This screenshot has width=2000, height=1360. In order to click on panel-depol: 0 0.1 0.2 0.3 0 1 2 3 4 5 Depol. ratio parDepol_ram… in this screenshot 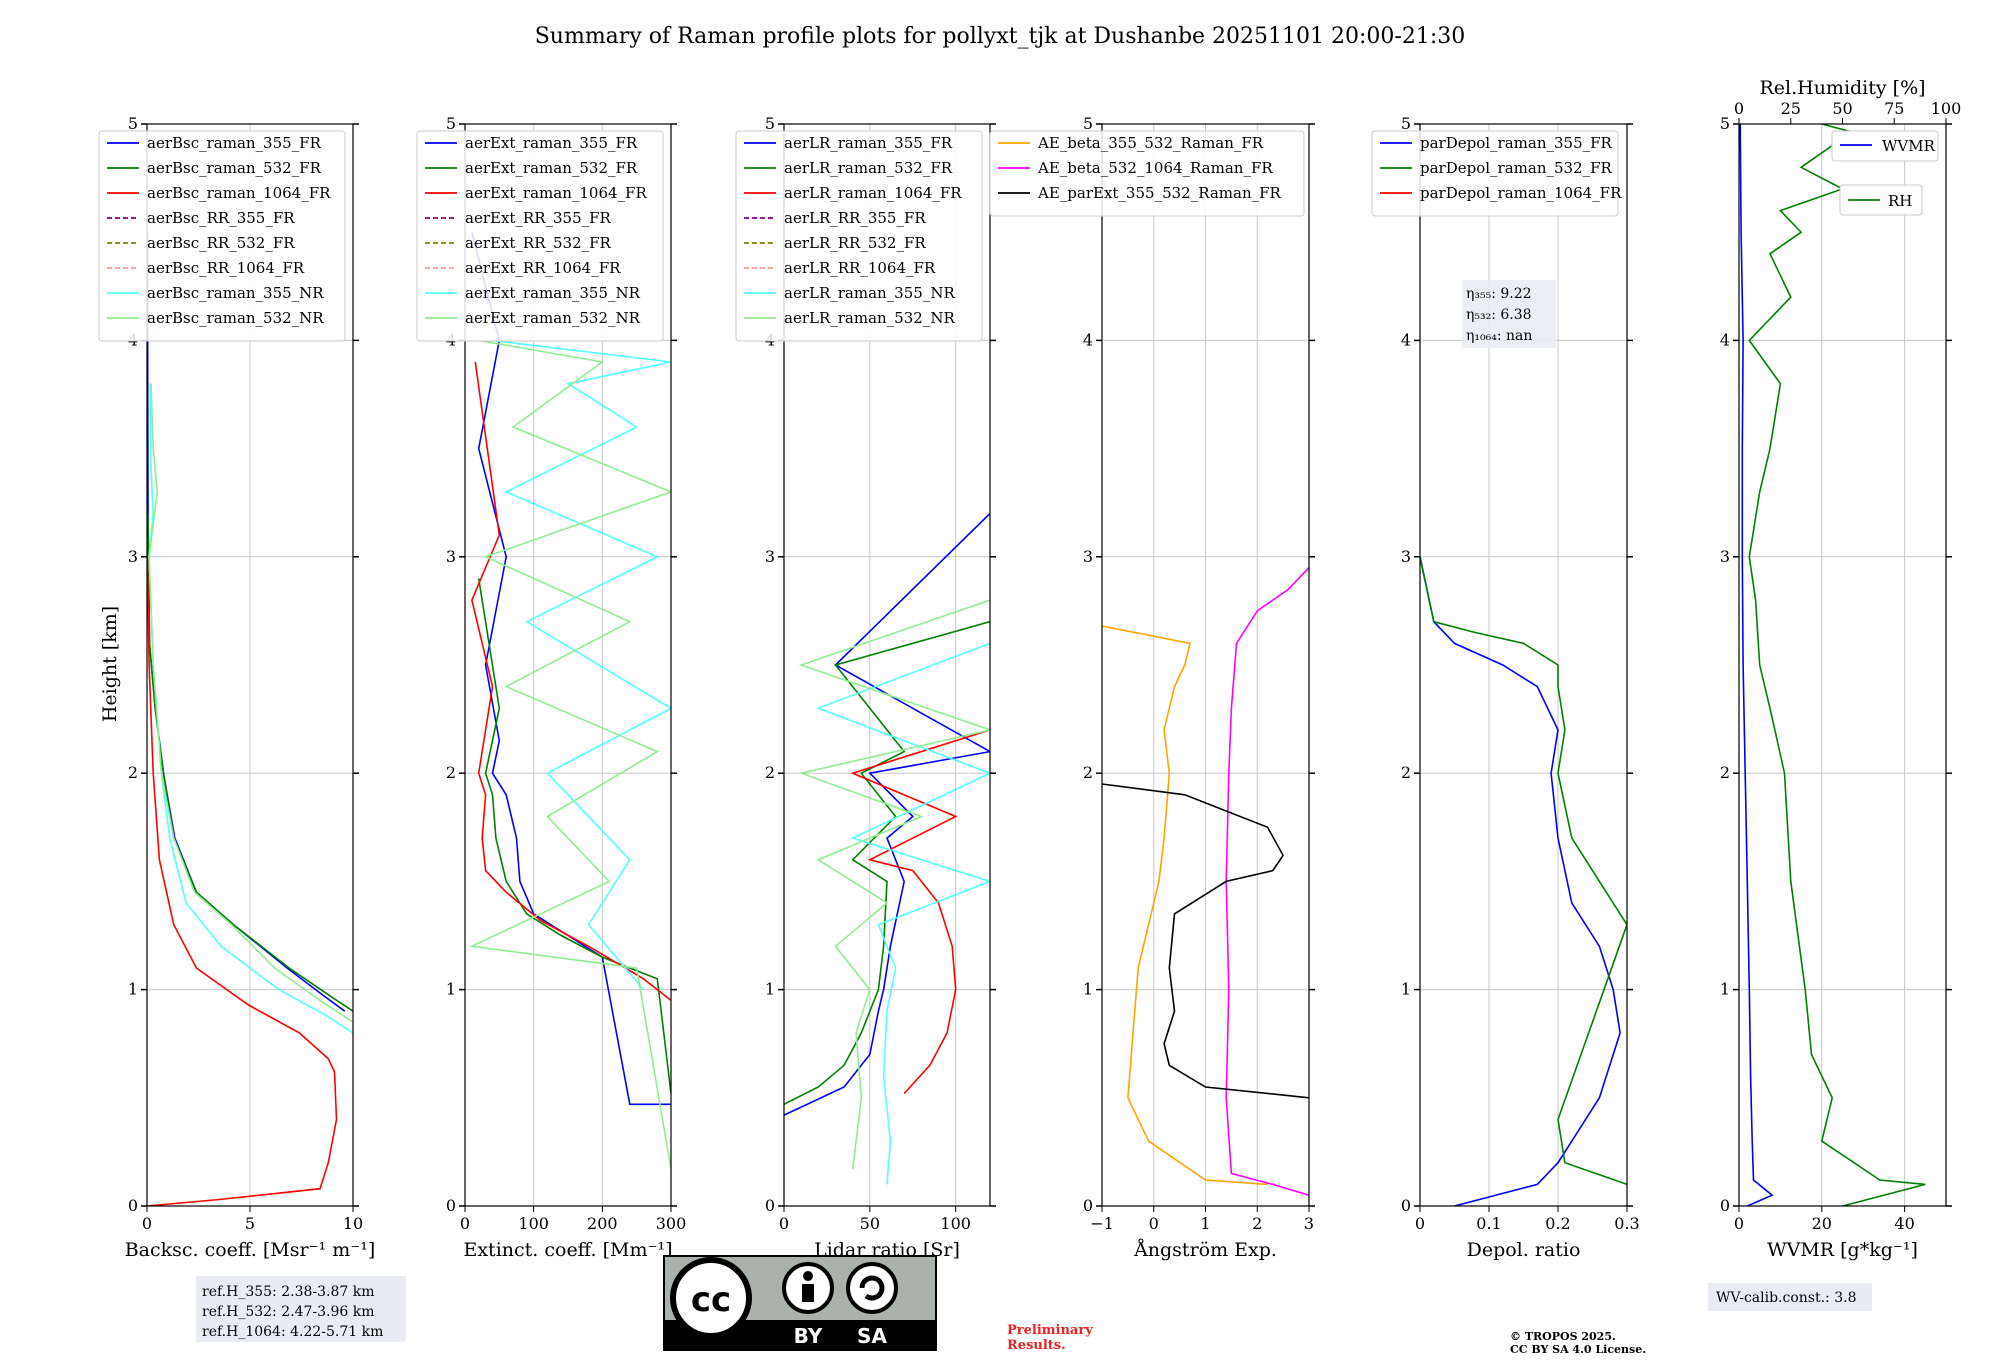, I will do `click(1505, 687)`.